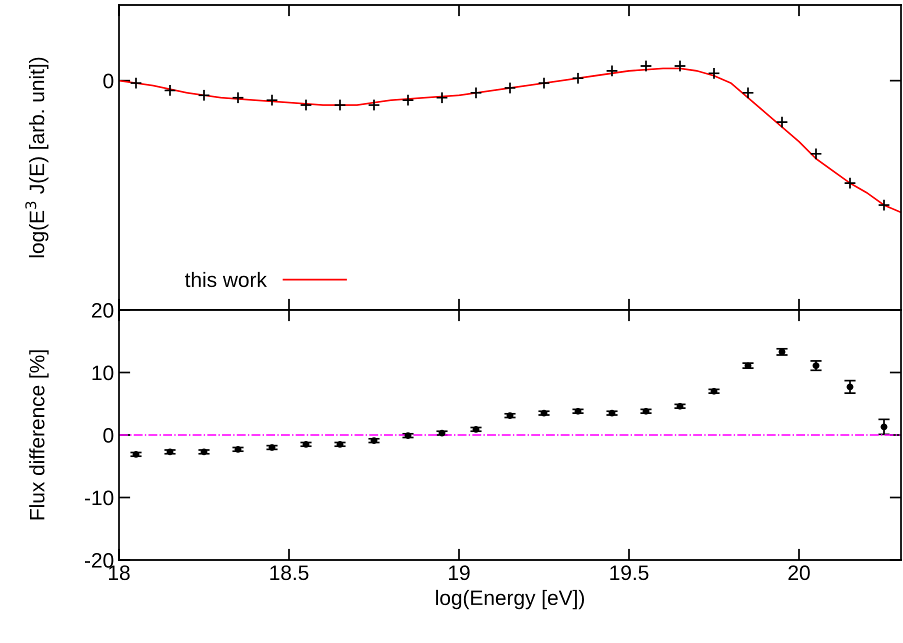 This screenshot has width=903, height=643. I want to click on y-tick-label: -10, so click(99, 498).